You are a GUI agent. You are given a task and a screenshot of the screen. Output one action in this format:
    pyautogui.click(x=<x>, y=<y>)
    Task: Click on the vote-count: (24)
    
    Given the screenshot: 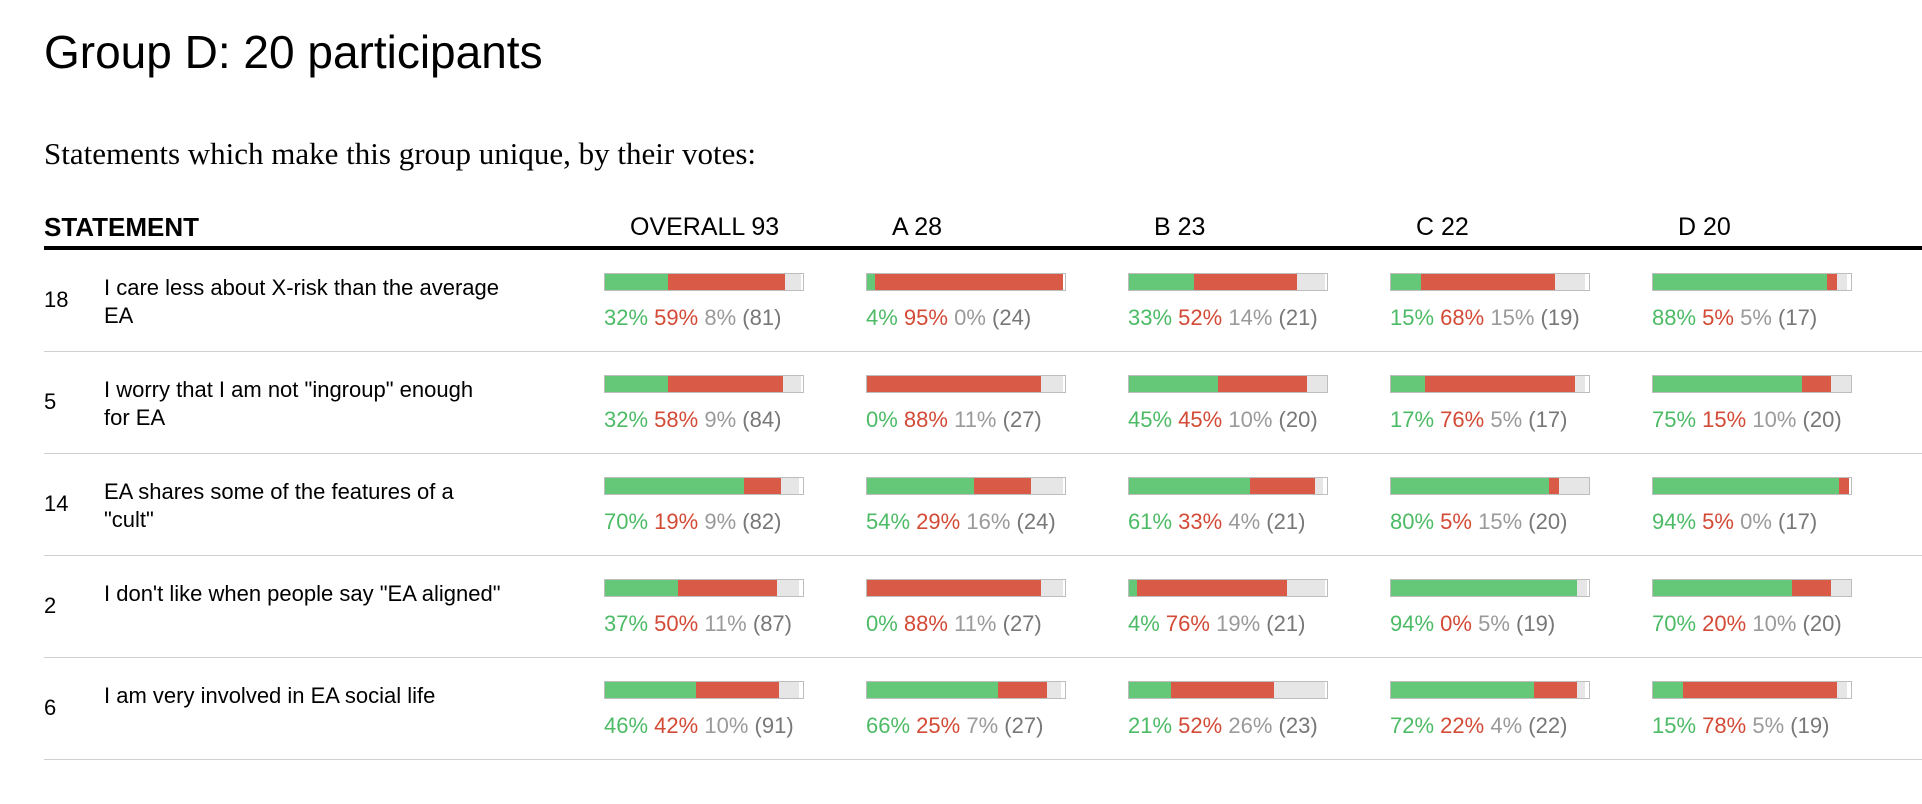 What is the action you would take?
    pyautogui.click(x=1036, y=521)
    